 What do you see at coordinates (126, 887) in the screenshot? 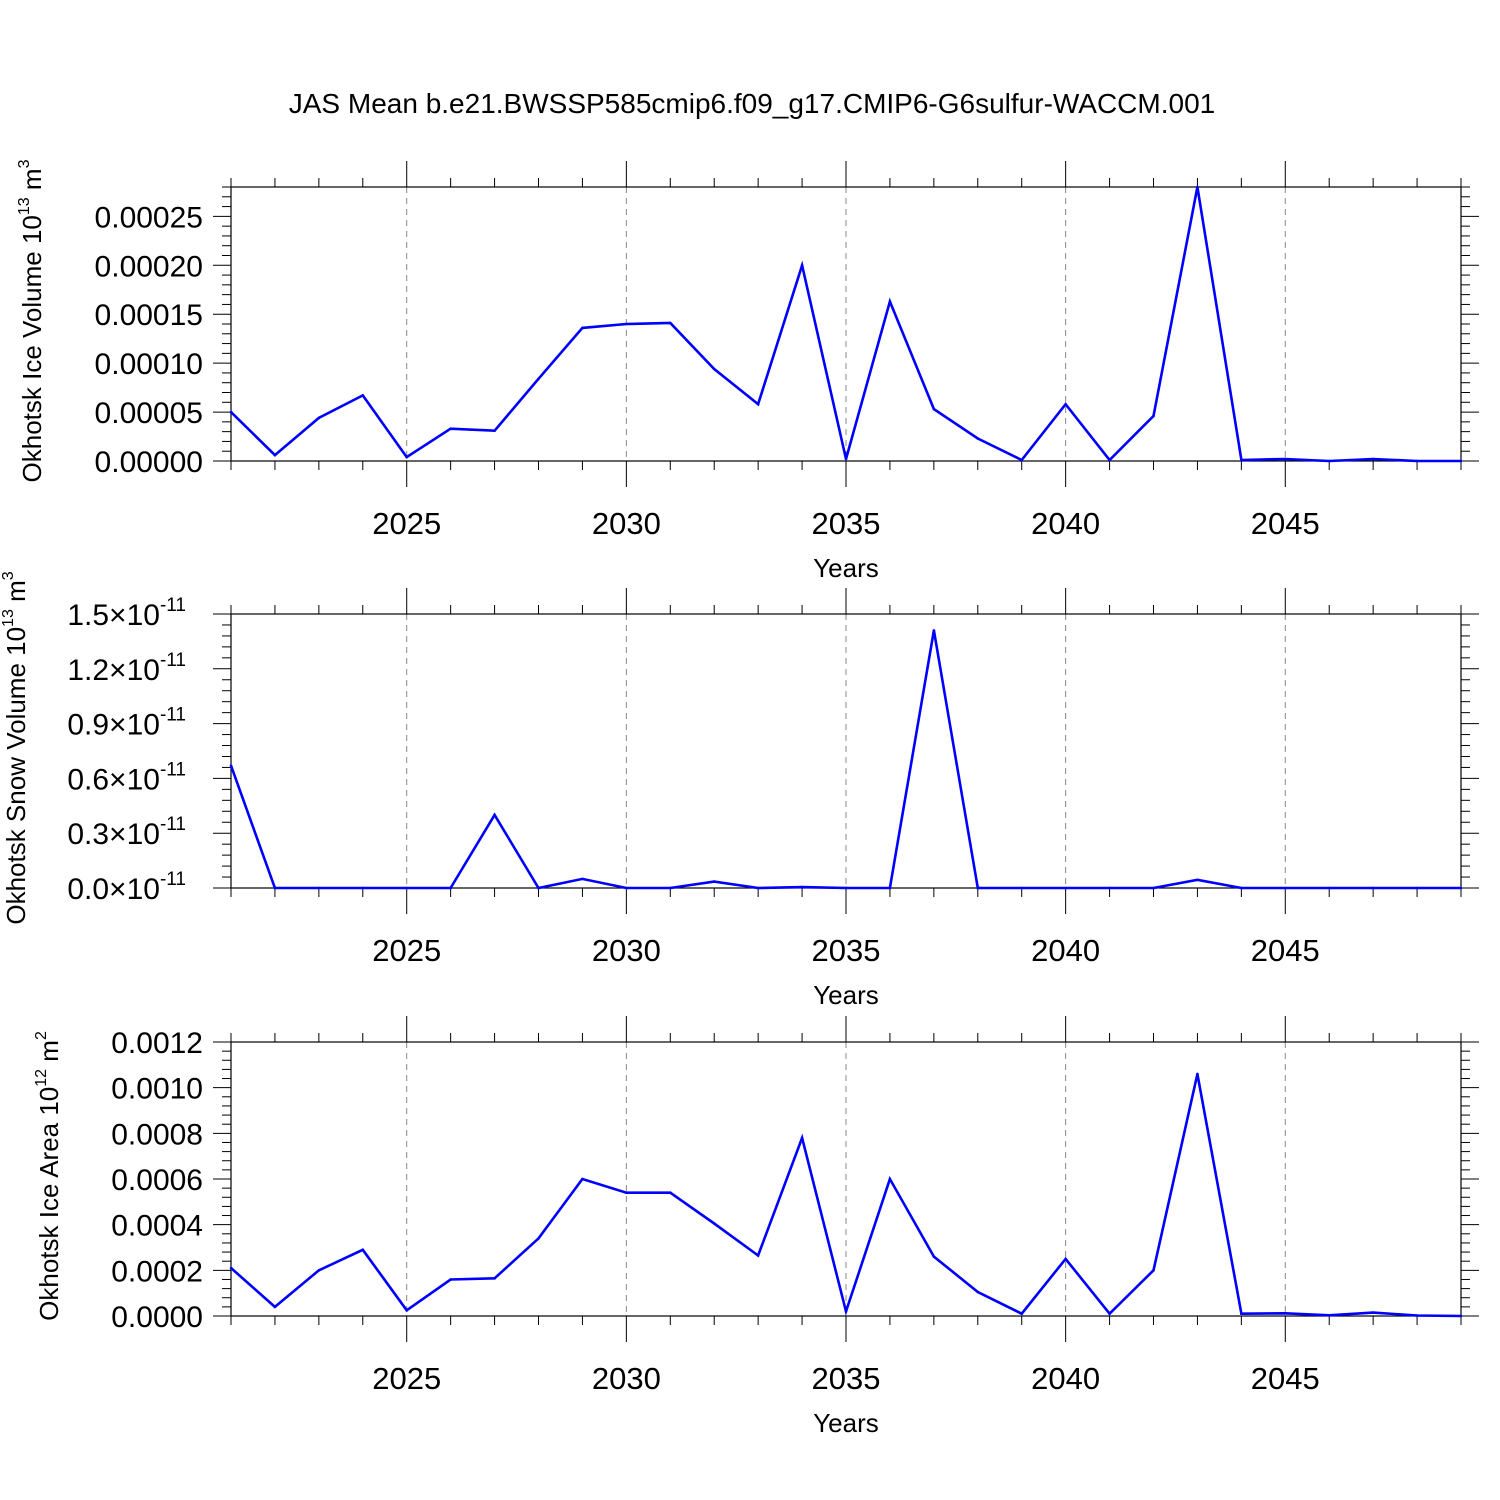
I see `y-tick-label: 0.0×10⁻¹¹` at bounding box center [126, 887].